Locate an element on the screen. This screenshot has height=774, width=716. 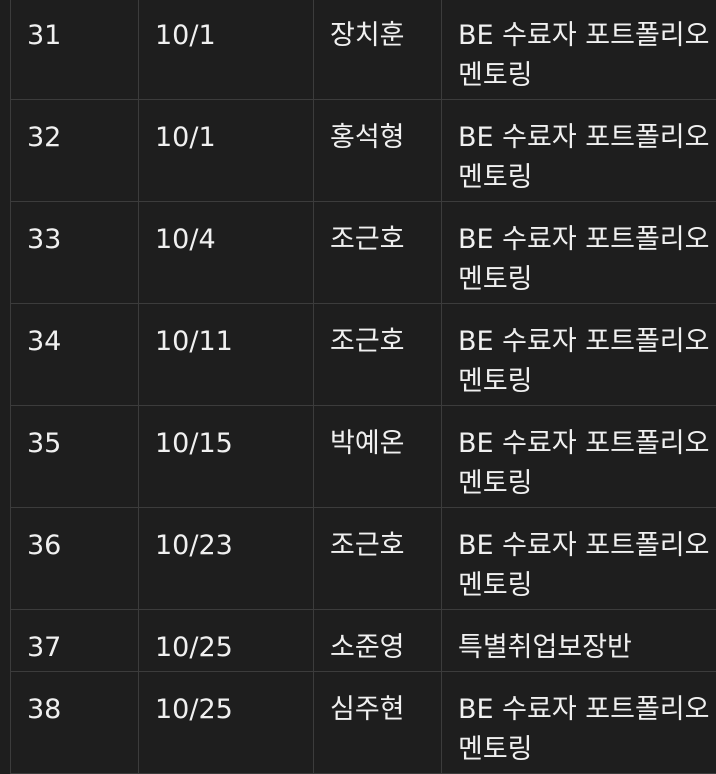
row-number-cell: 33 is located at coordinates (75, 253).